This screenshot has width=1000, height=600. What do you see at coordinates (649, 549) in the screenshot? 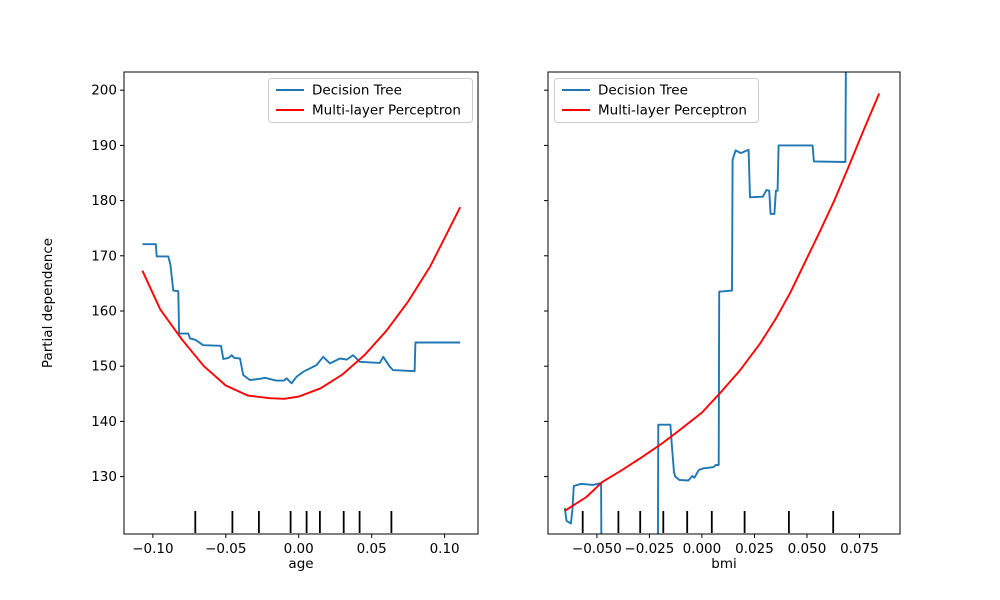
I see `x-tick-label: −0.025` at bounding box center [649, 549].